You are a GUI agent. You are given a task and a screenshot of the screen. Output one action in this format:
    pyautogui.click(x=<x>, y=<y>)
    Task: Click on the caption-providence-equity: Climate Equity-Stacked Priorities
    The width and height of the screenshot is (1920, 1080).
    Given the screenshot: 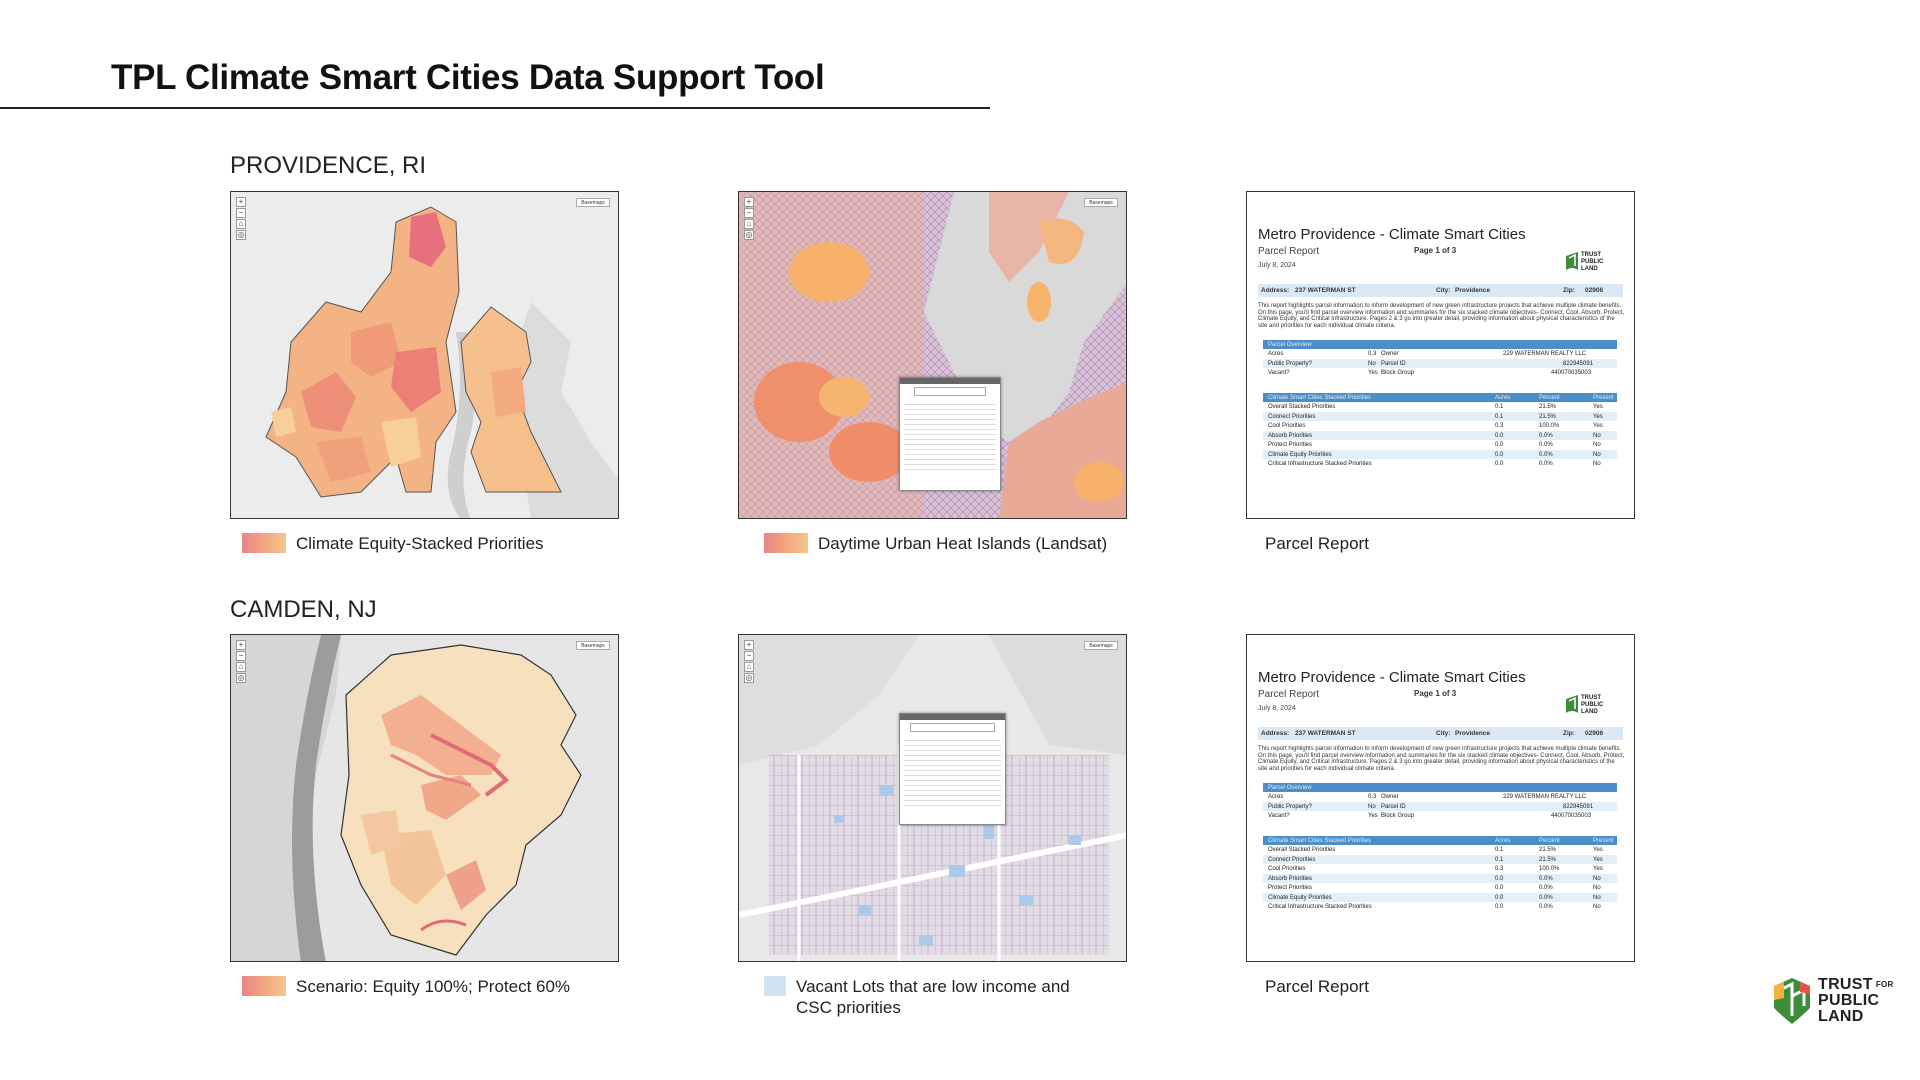 What is the action you would take?
    pyautogui.click(x=414, y=543)
    